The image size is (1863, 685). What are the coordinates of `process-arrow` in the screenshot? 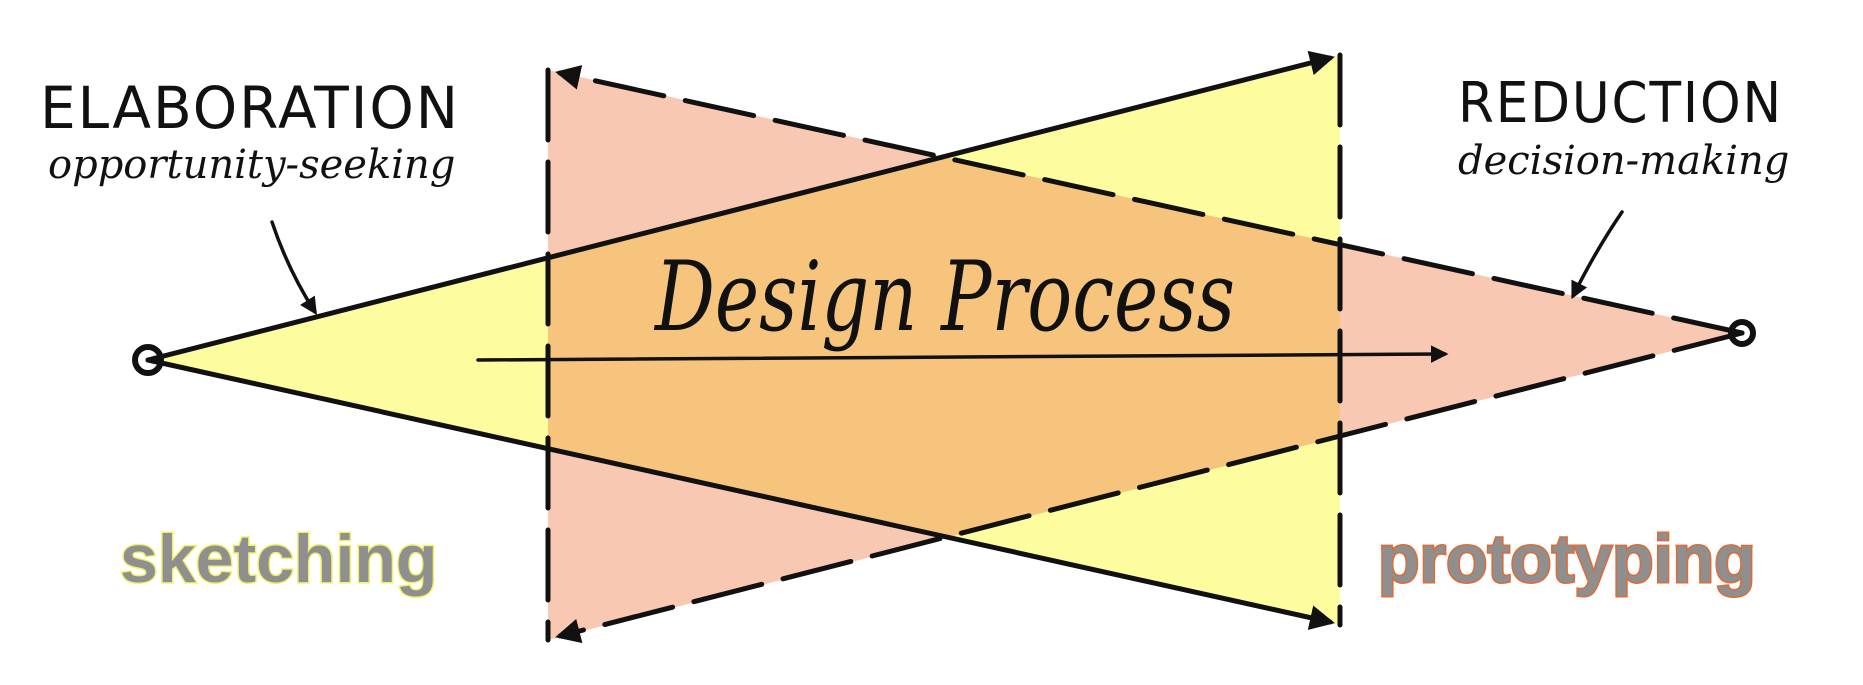 It's located at (962, 354).